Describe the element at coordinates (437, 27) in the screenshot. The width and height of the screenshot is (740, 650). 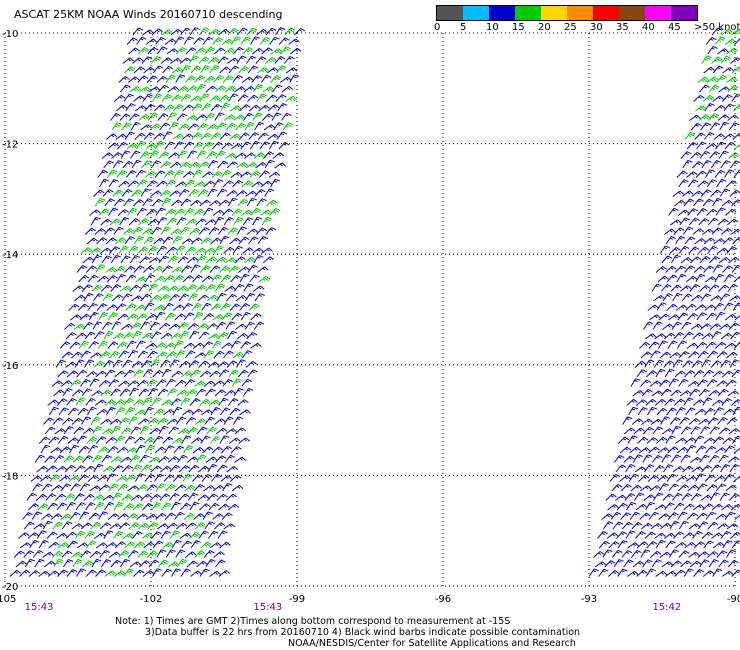
I see `legend-label: 0` at that location.